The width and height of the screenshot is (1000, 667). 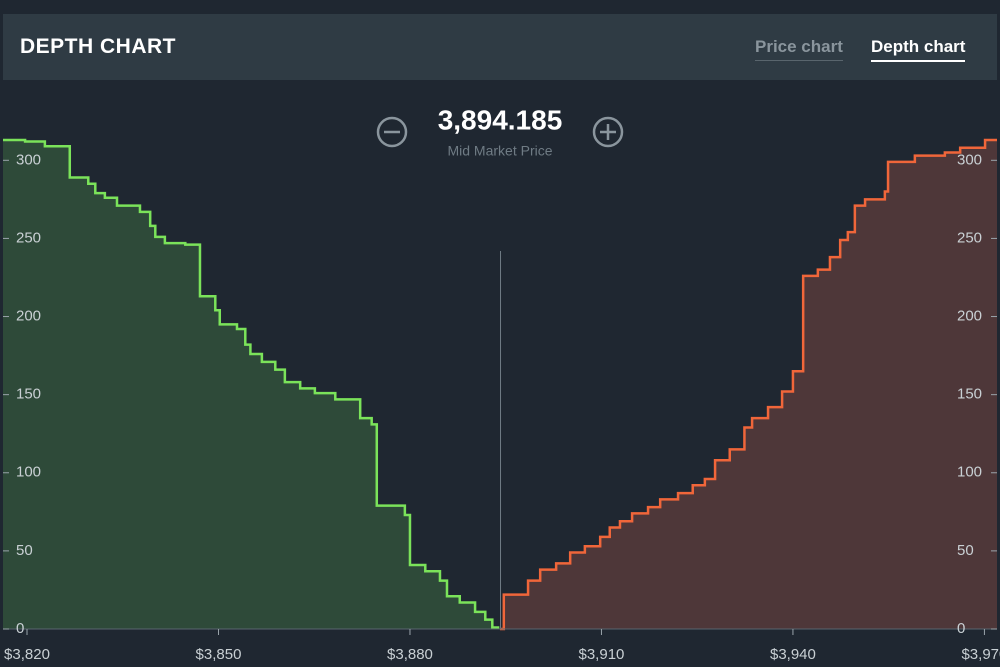 What do you see at coordinates (392, 132) in the screenshot?
I see `zoom-out` at bounding box center [392, 132].